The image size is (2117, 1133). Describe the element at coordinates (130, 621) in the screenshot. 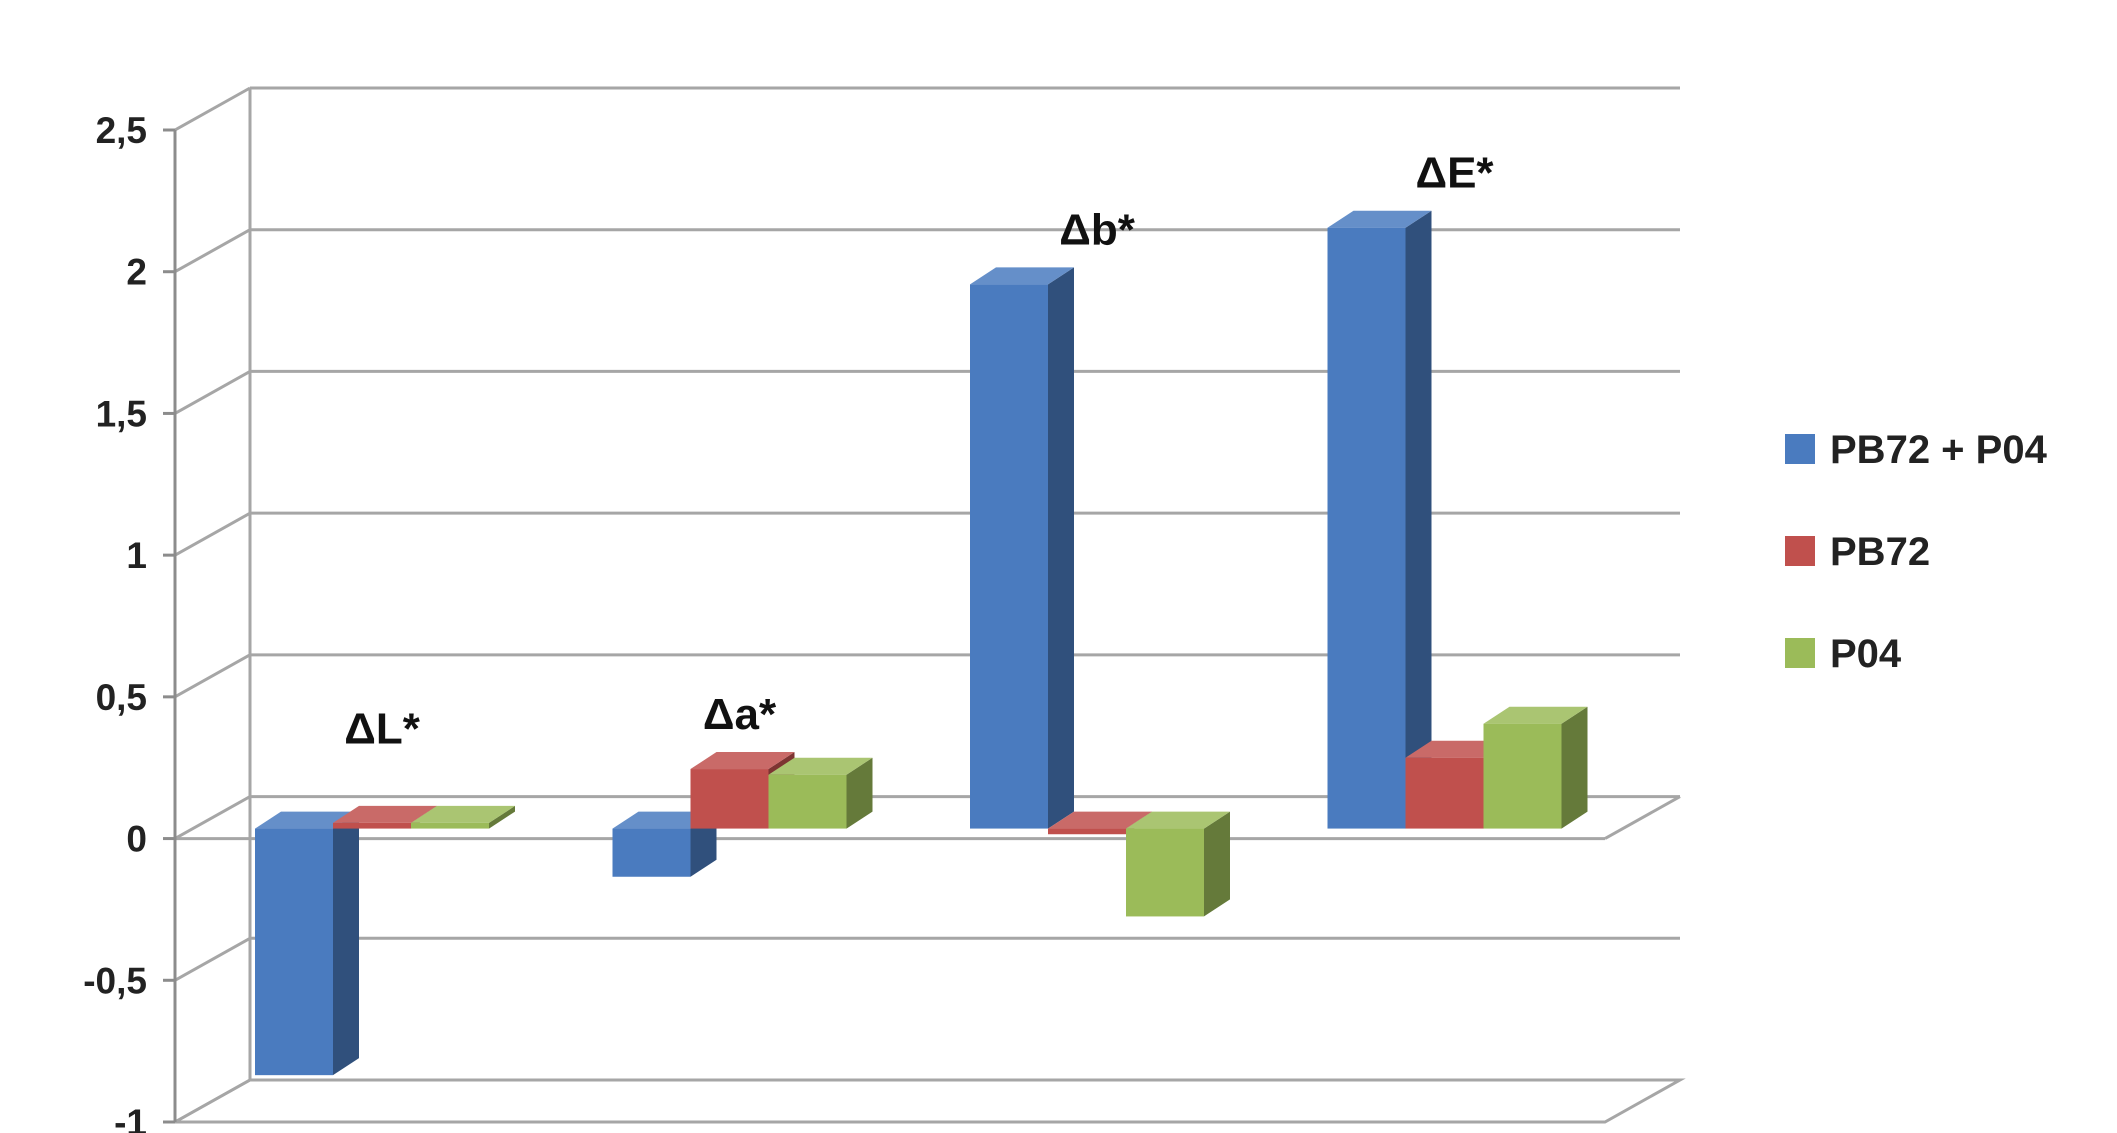

I see `y-axis: -1 -0,5 0 0,5 1 1,5 2 2,5` at that location.